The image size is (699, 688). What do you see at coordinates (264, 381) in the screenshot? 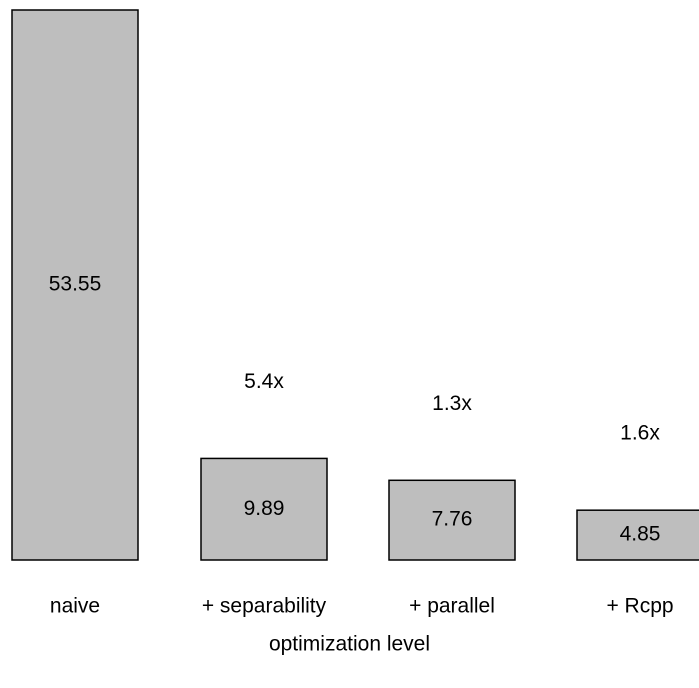
I see `speedup-label-1: 5.4x` at bounding box center [264, 381].